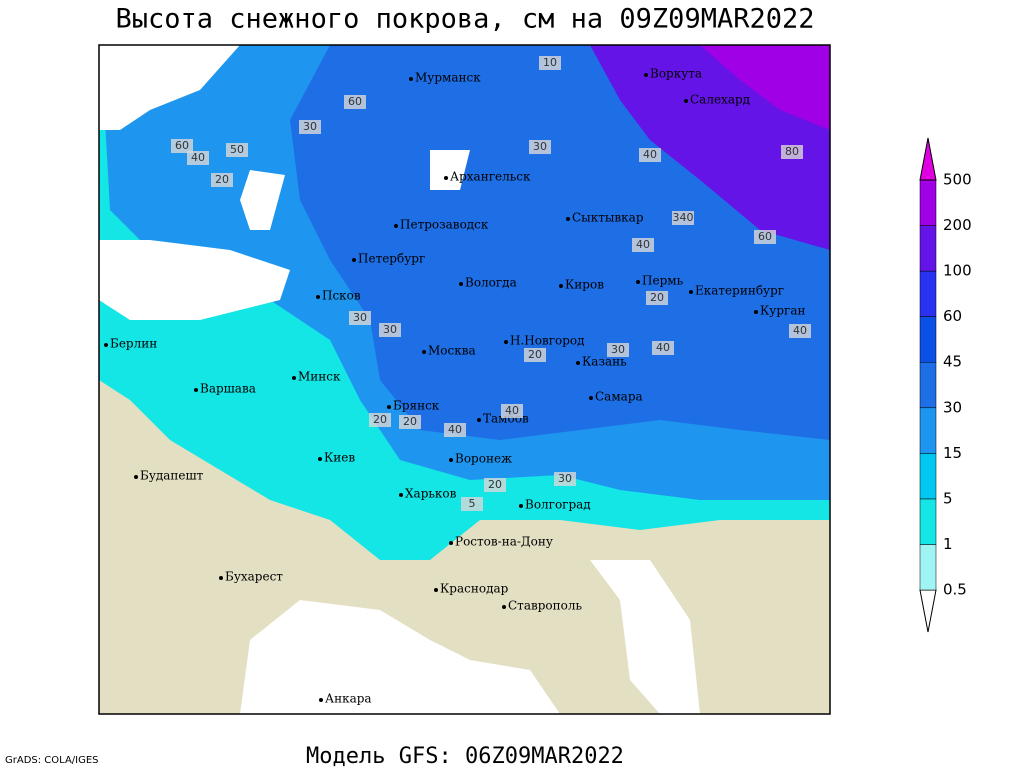  I want to click on white-sea, so click(450, 170).